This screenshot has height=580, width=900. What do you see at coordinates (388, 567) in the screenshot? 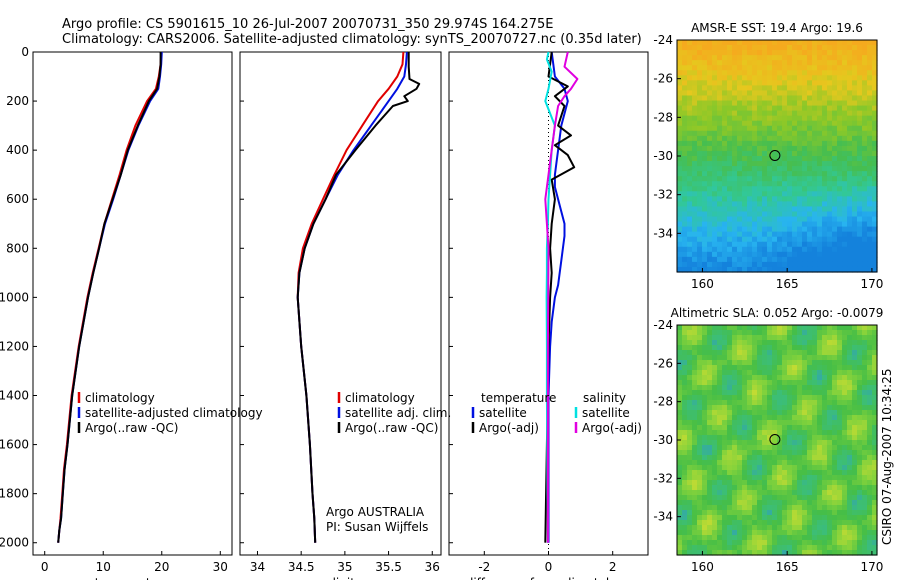
I see `x-tick-label-salinity: 35.5` at bounding box center [388, 567].